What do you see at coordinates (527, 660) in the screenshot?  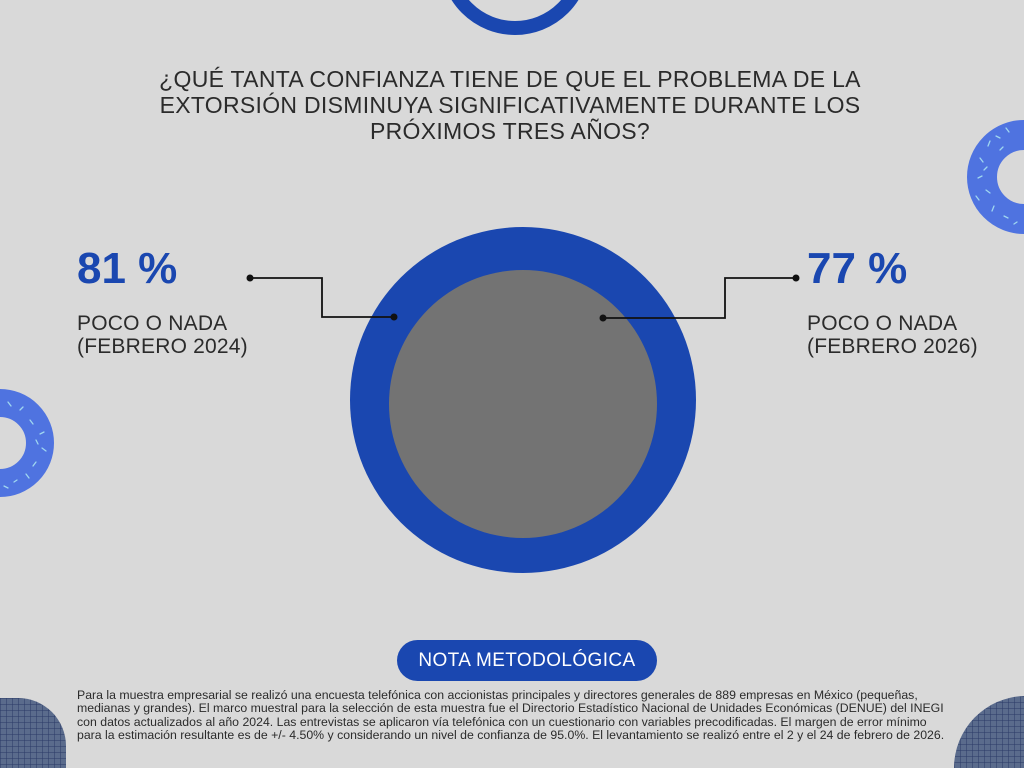 I see `nota-metodologica-button: NOTA METODOLÓGICA` at bounding box center [527, 660].